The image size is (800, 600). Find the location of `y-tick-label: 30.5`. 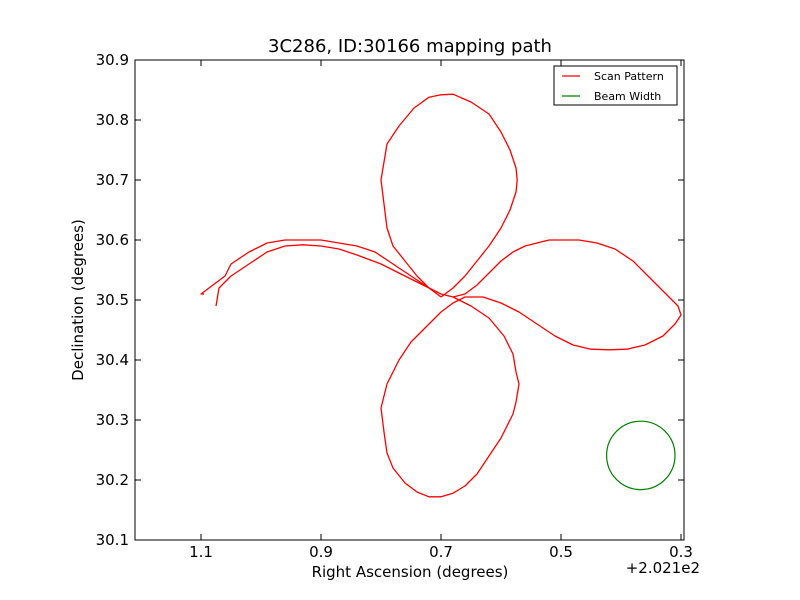

y-tick-label: 30.5 is located at coordinates (112, 300).